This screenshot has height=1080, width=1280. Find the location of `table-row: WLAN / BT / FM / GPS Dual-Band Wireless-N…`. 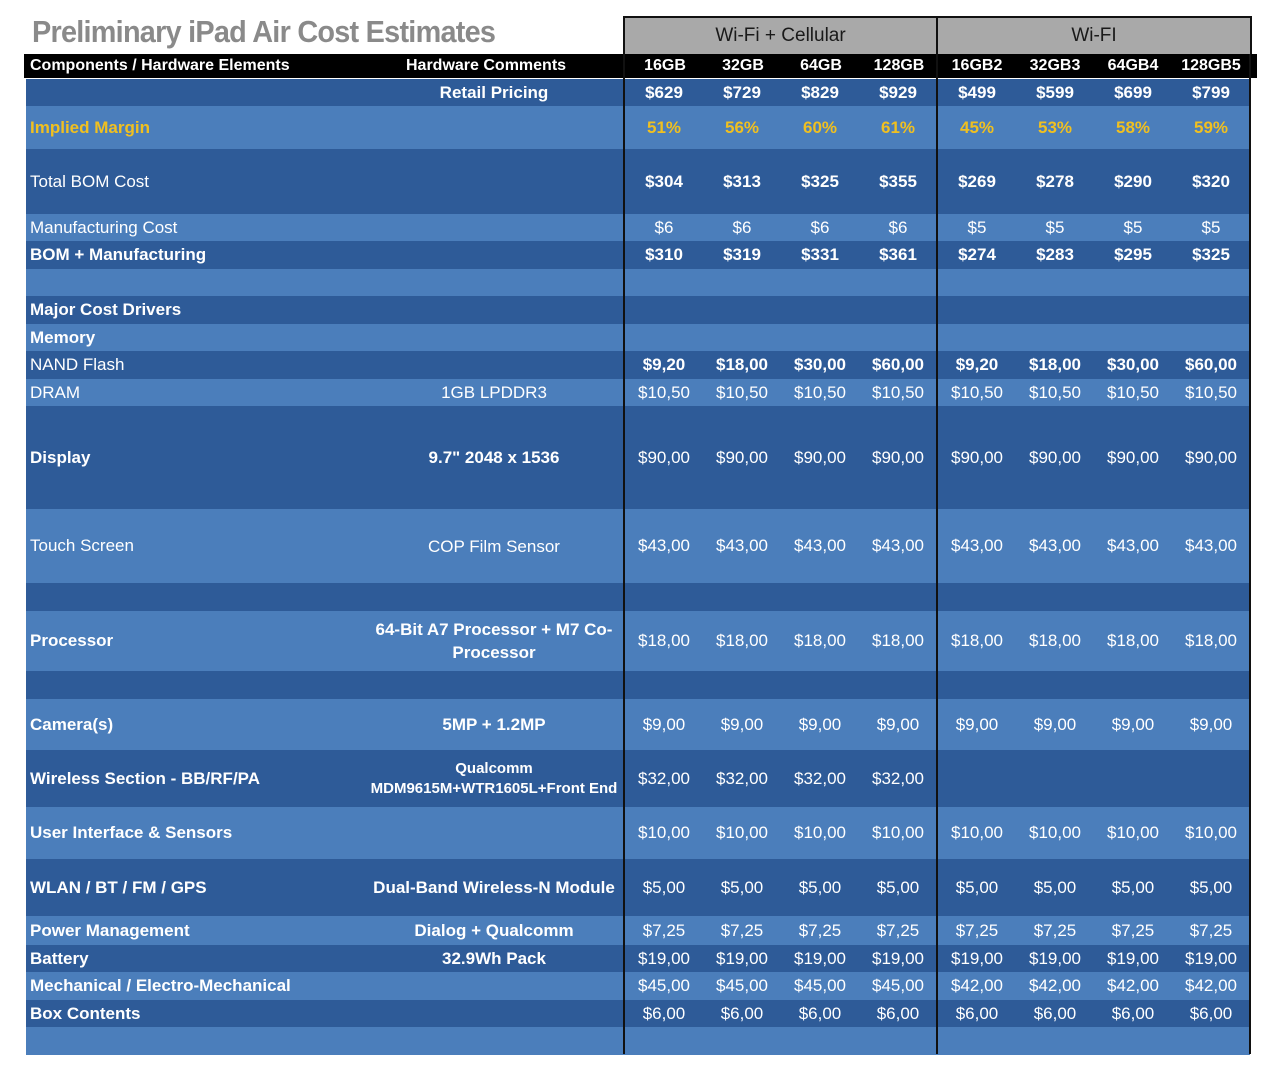

table-row: WLAN / BT / FM / GPS Dual-Band Wireless-N… is located at coordinates (638, 887).